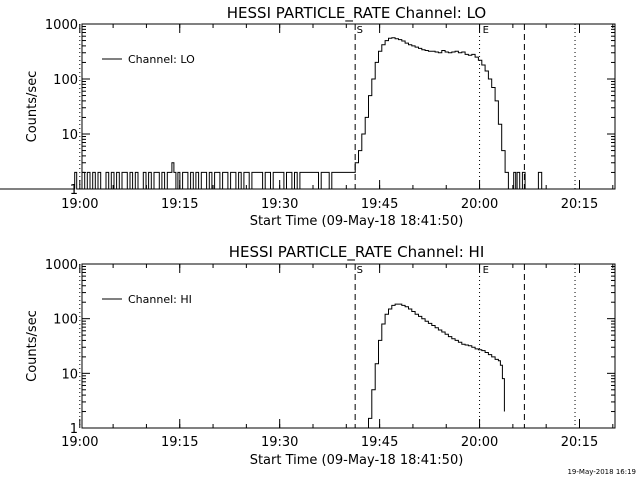 The height and width of the screenshot is (480, 640). I want to click on timestamp-label: 19-May-2018 16:19, so click(601, 472).